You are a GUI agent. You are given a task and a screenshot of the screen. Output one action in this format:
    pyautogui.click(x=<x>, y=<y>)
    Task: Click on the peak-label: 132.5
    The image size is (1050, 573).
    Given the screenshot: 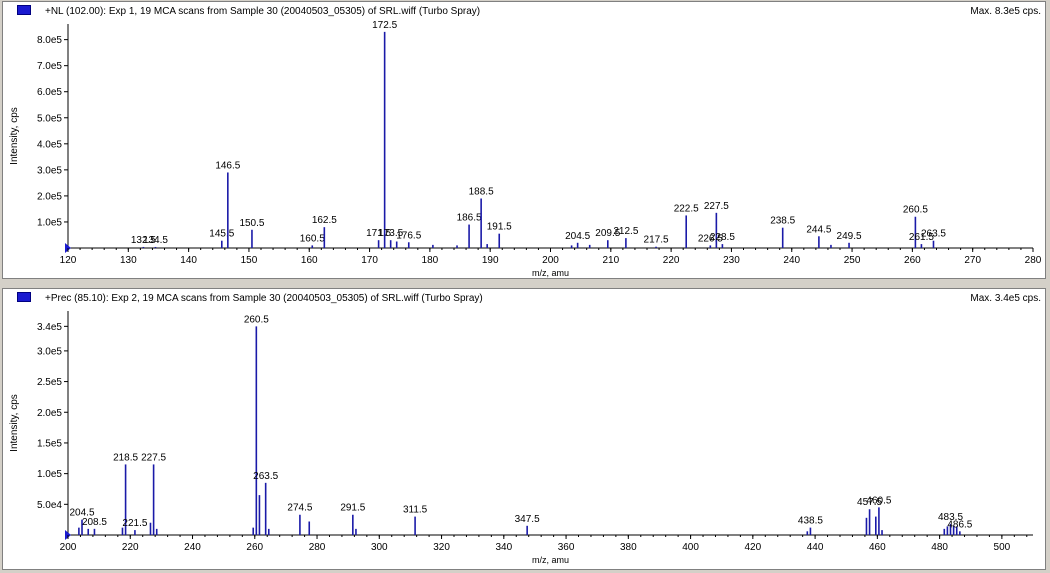 What is the action you would take?
    pyautogui.click(x=143, y=240)
    